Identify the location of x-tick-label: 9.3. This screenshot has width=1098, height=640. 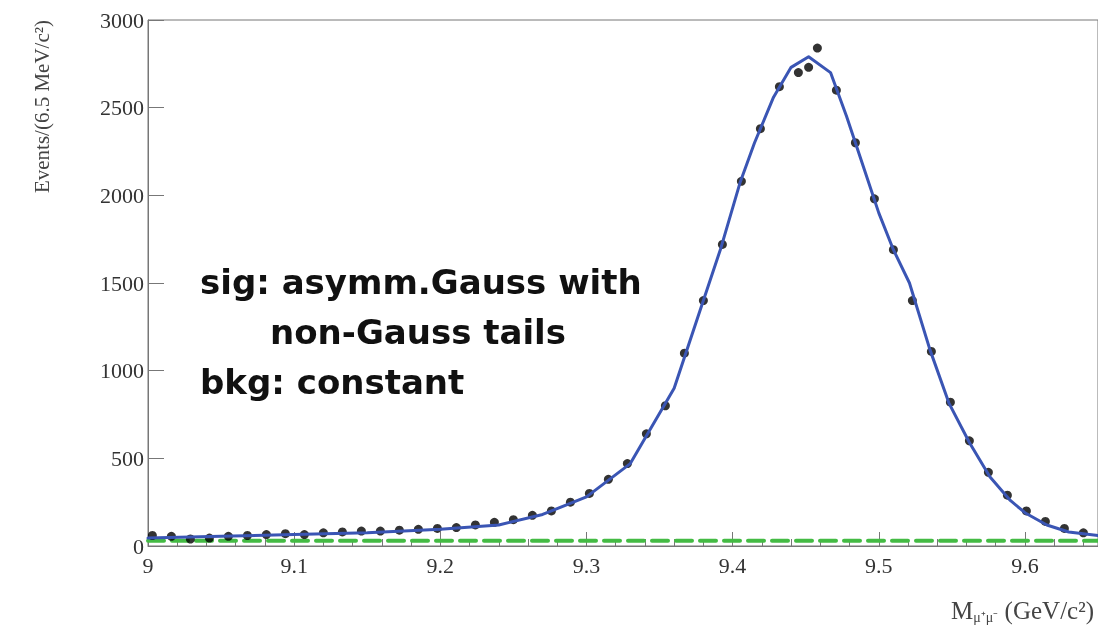
(586, 565).